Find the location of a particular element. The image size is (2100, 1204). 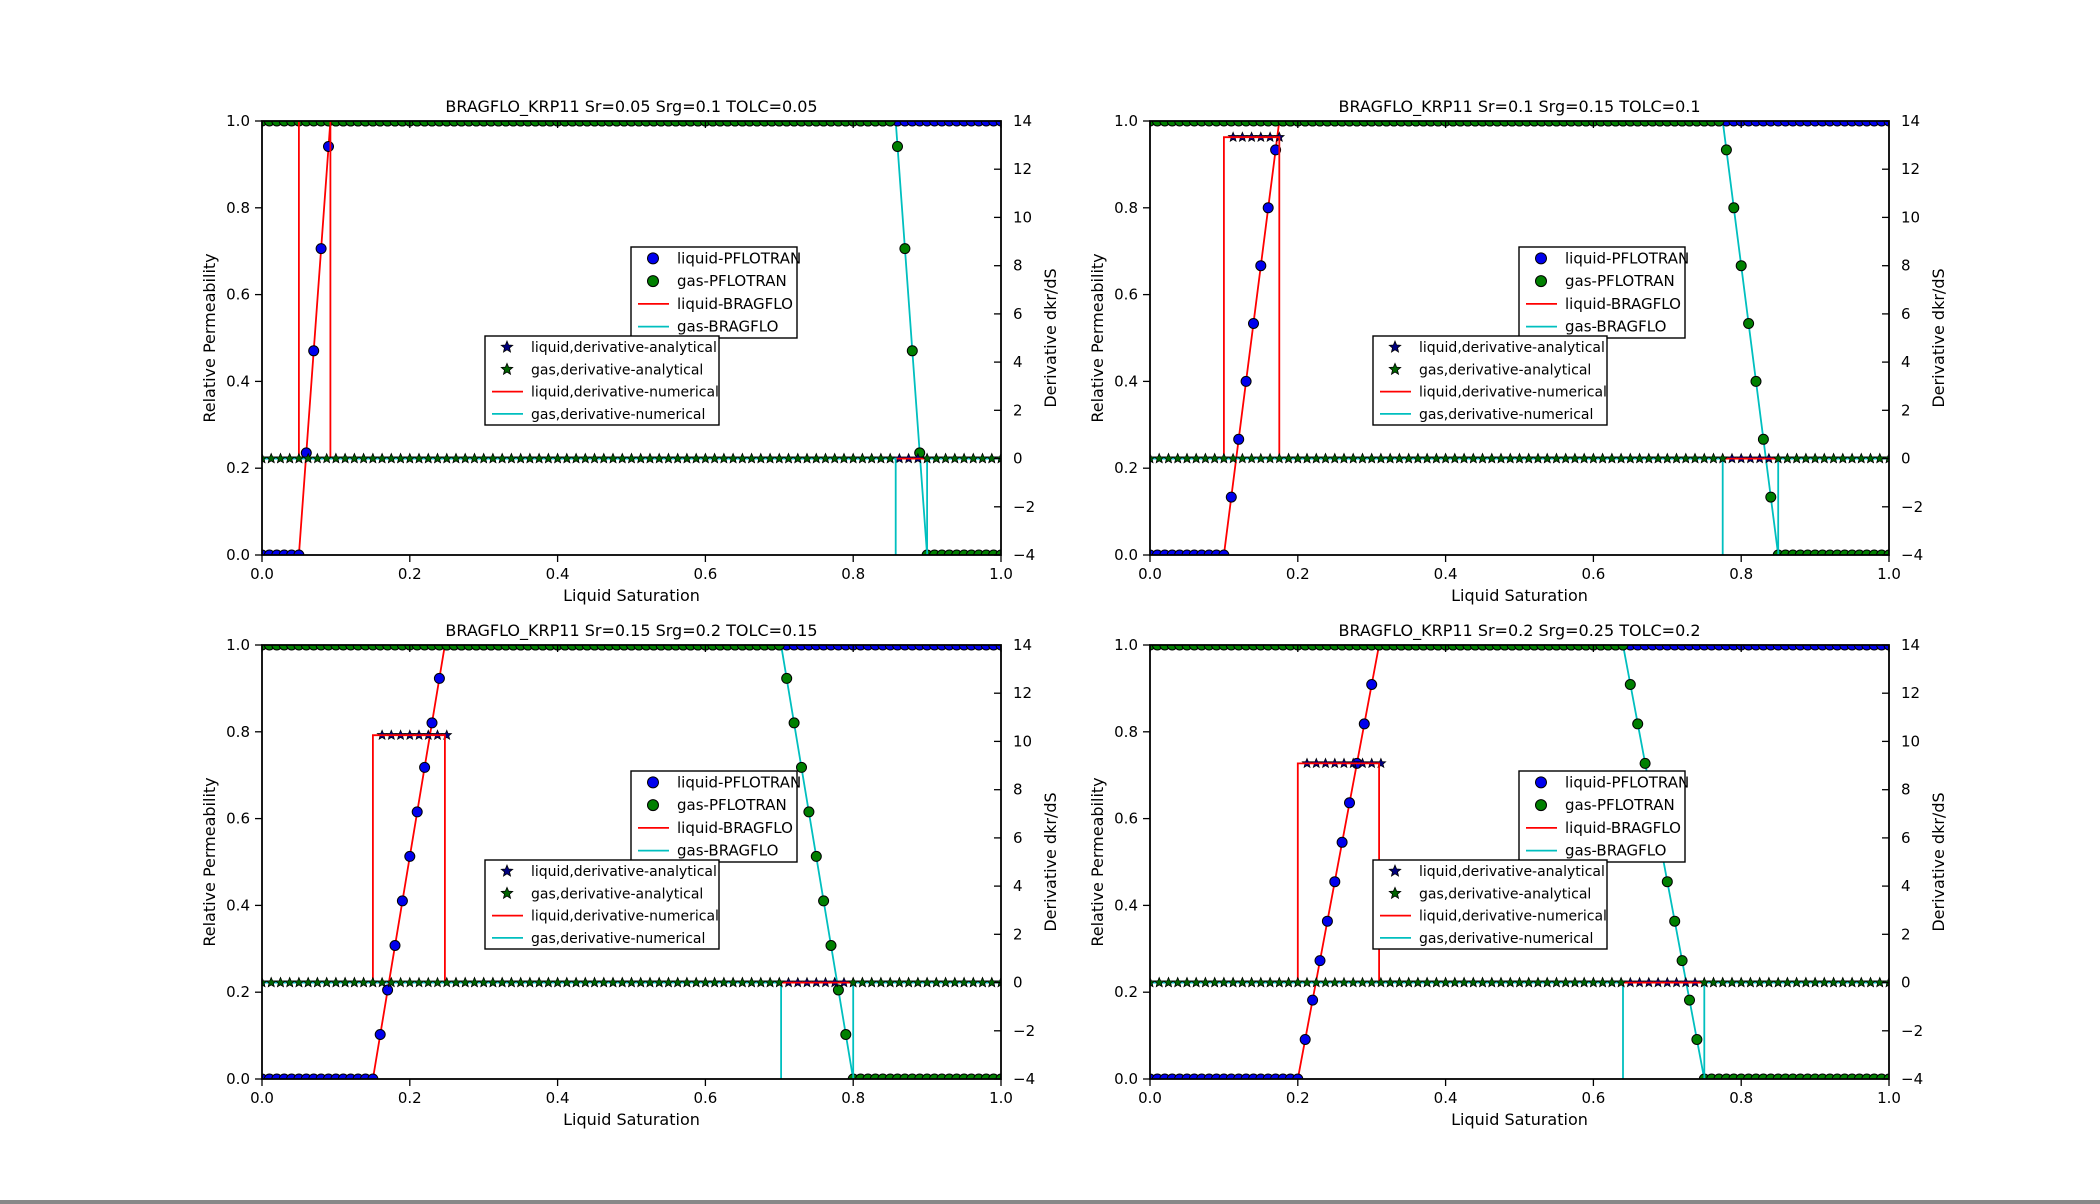

circle-marker-icon is located at coordinates (1541, 281).